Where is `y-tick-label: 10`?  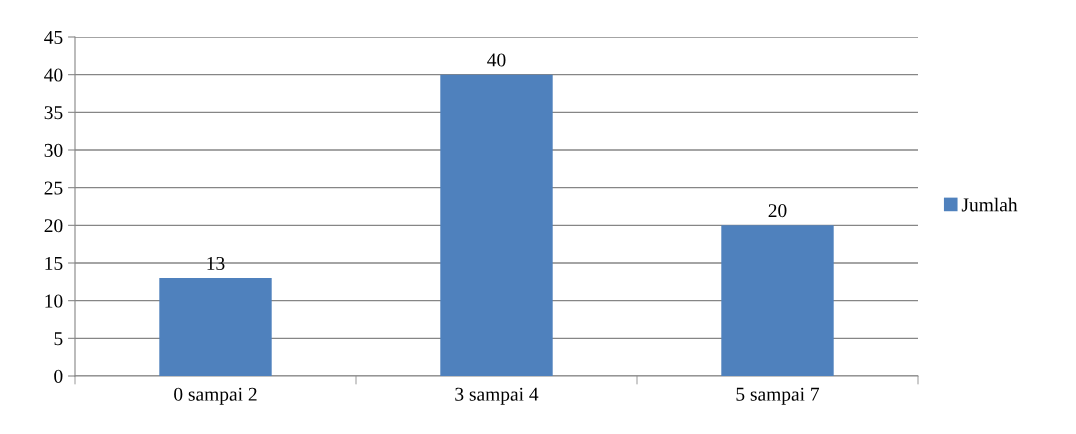 y-tick-label: 10 is located at coordinates (54, 301).